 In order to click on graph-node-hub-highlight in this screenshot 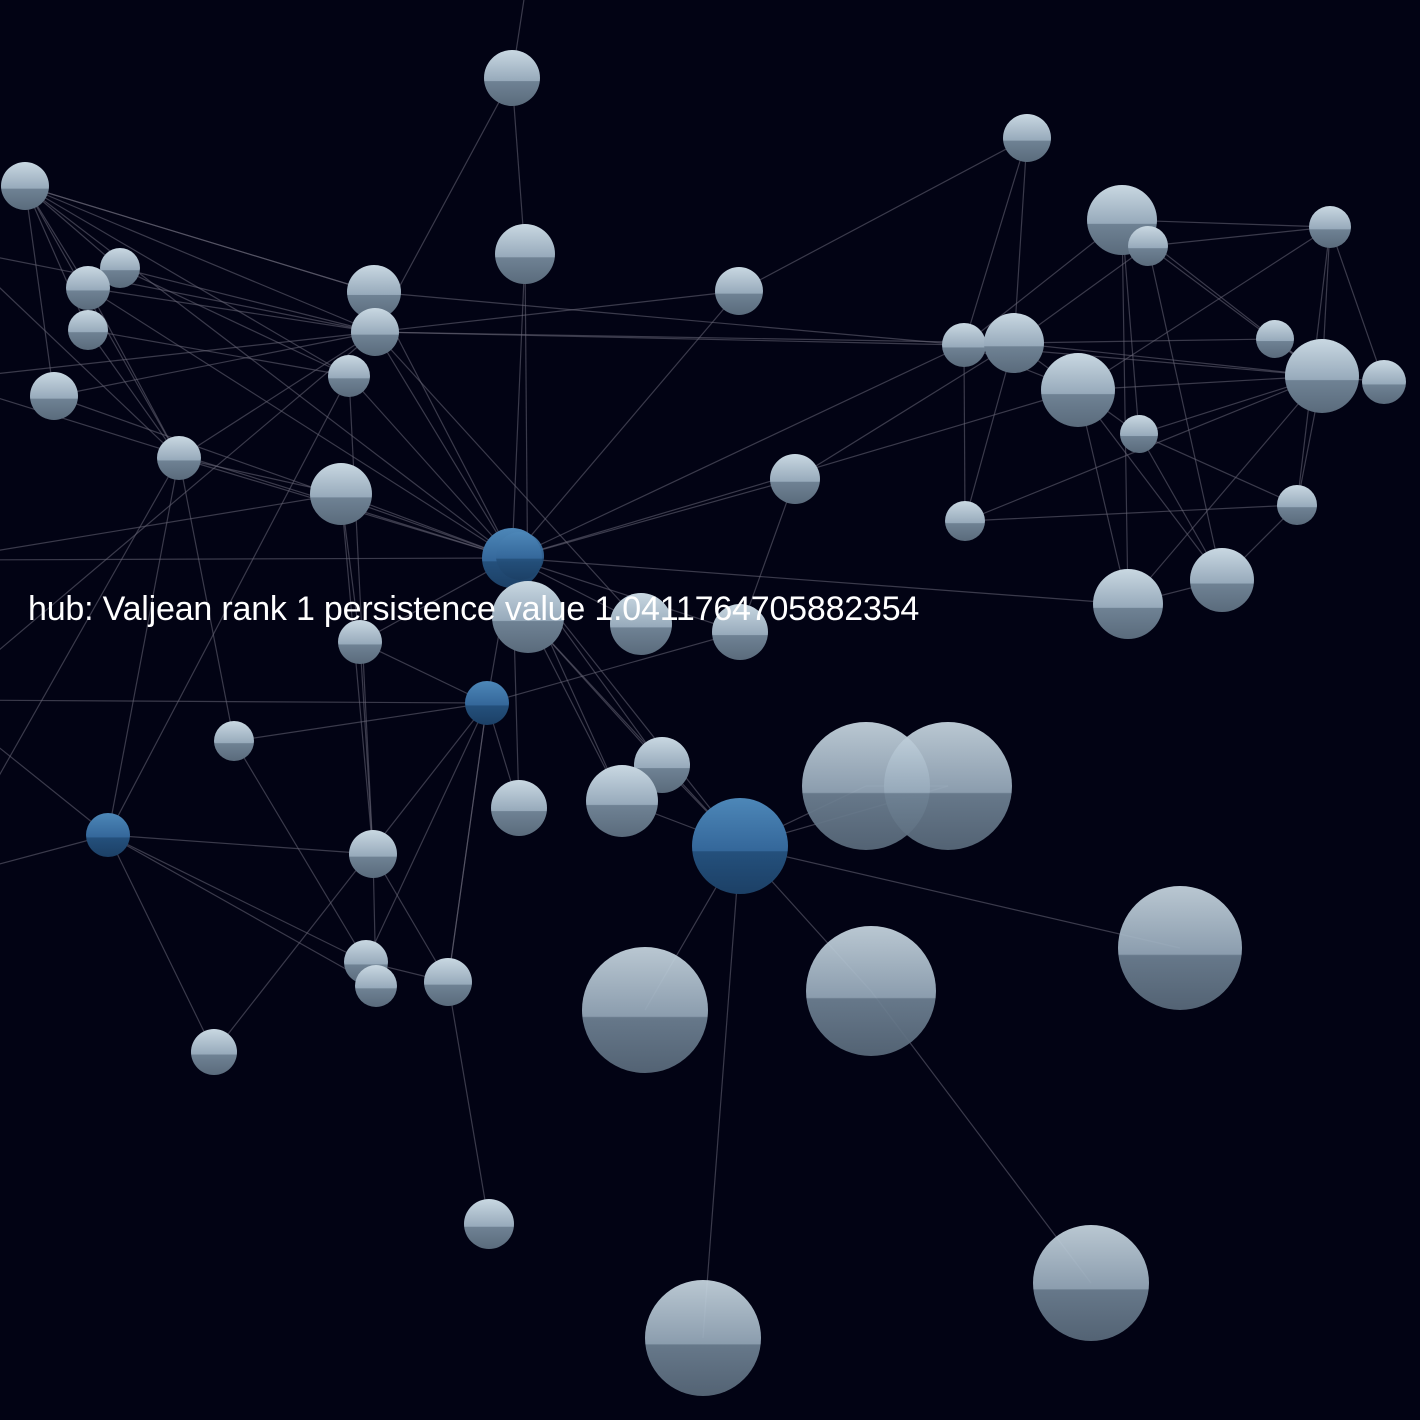, I will do `click(520, 556)`.